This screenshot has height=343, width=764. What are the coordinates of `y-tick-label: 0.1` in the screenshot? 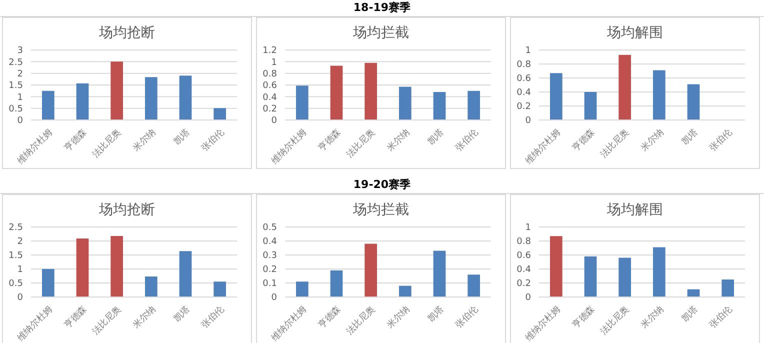 It's located at (269, 284).